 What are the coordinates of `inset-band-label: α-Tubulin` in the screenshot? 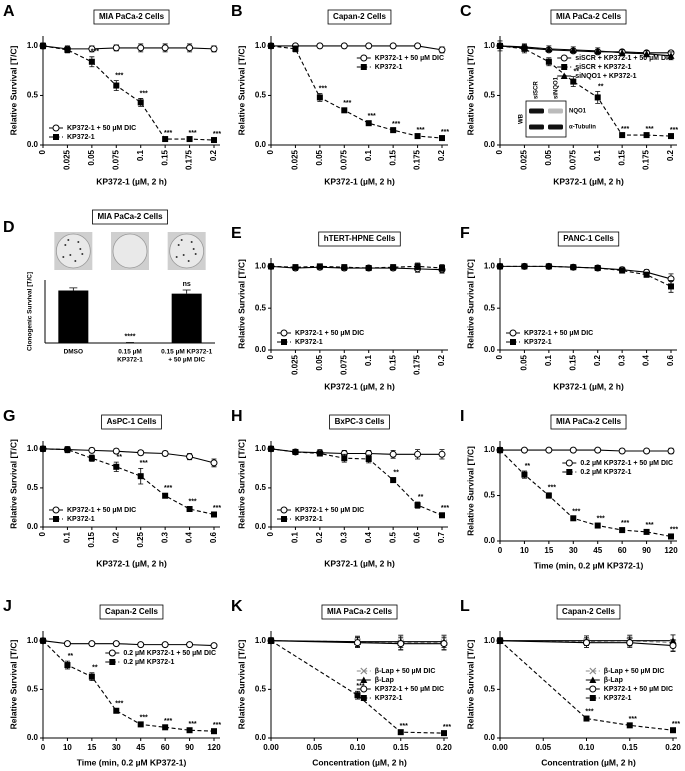 It's located at (582, 128).